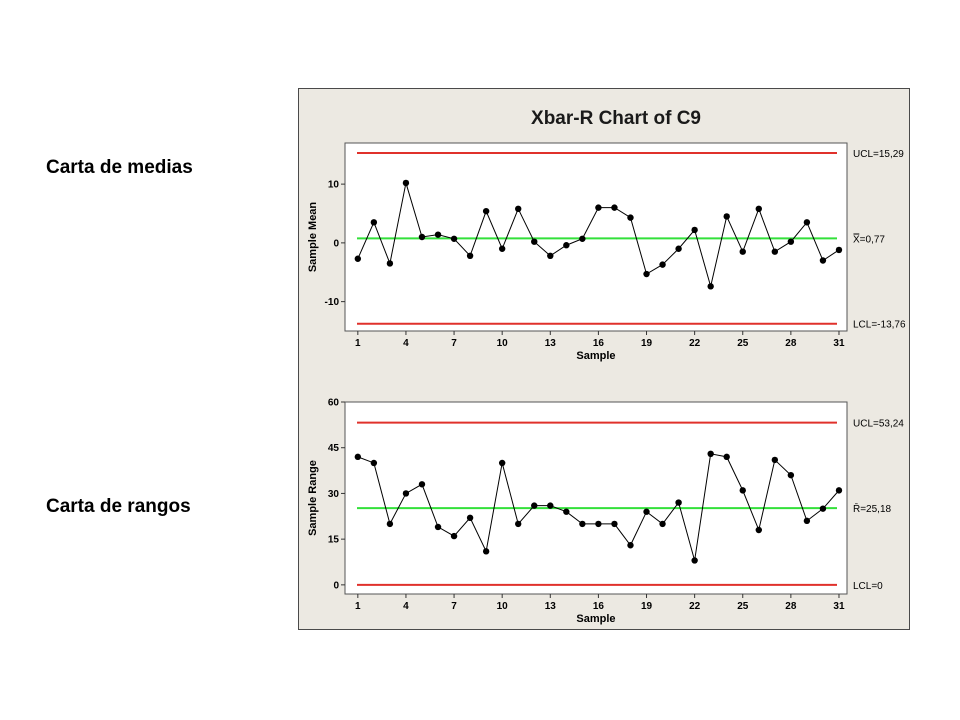 This screenshot has height=720, width=960. I want to click on panel1-x-tick-label: 7, so click(454, 343).